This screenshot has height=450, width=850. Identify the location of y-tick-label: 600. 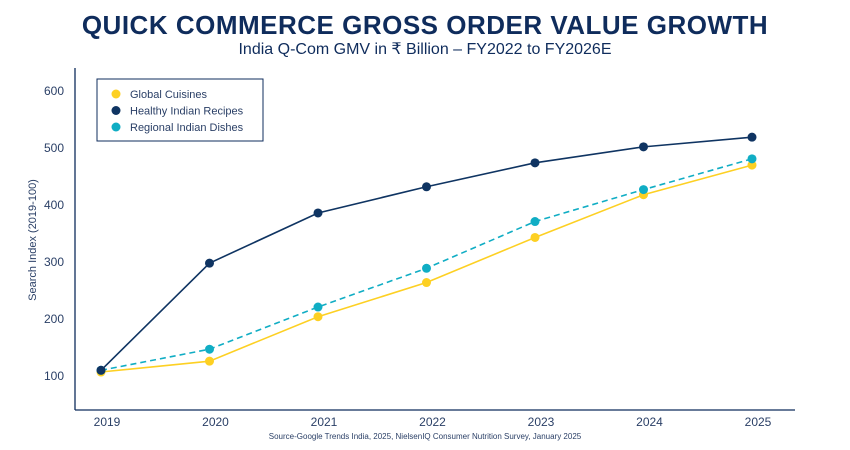
(54, 91).